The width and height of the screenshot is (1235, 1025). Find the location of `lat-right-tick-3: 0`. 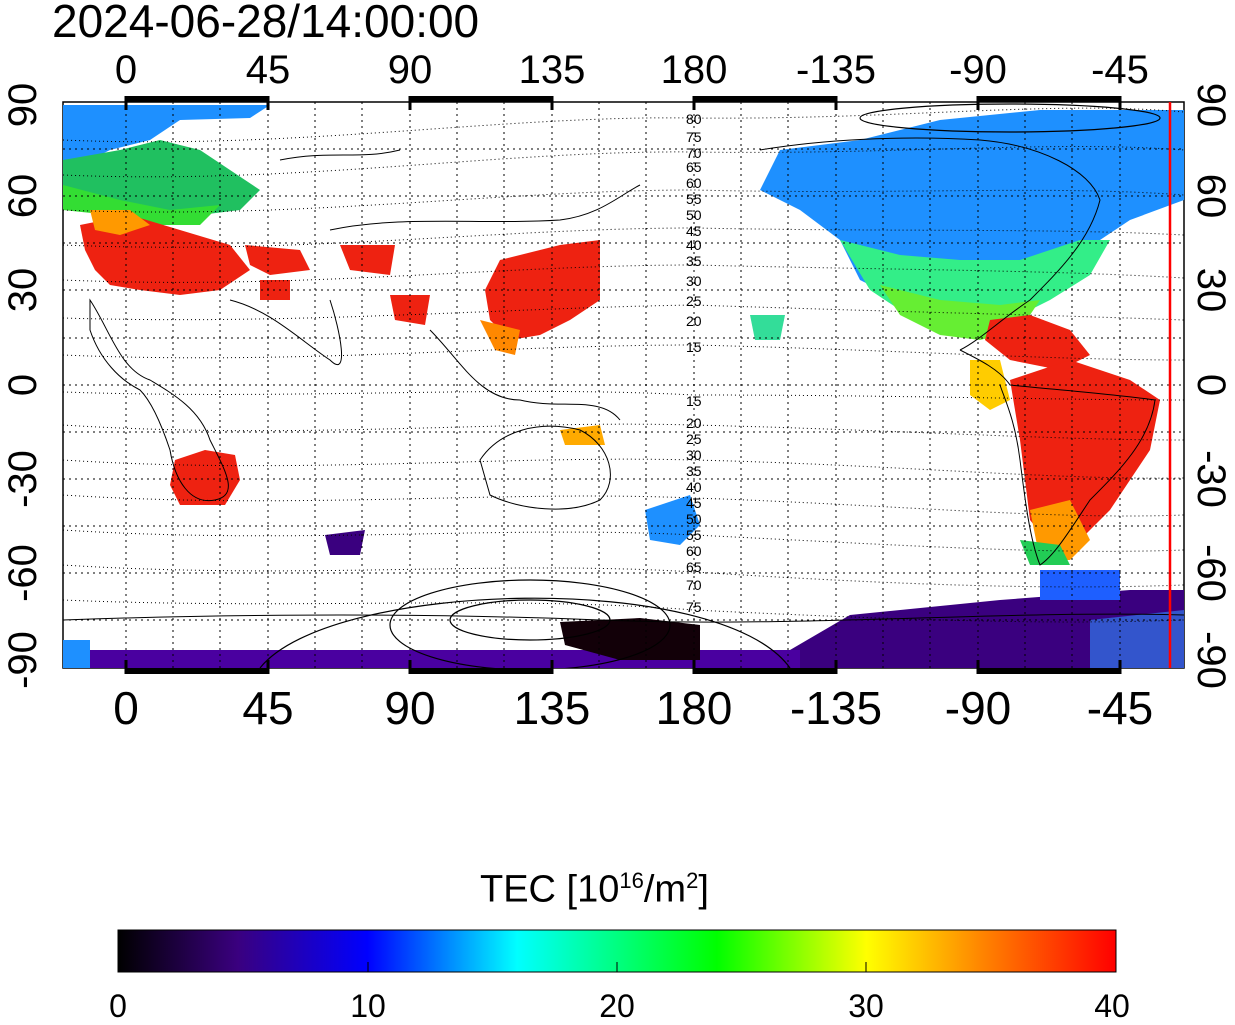

lat-right-tick-3: 0 is located at coordinates (1211, 385).